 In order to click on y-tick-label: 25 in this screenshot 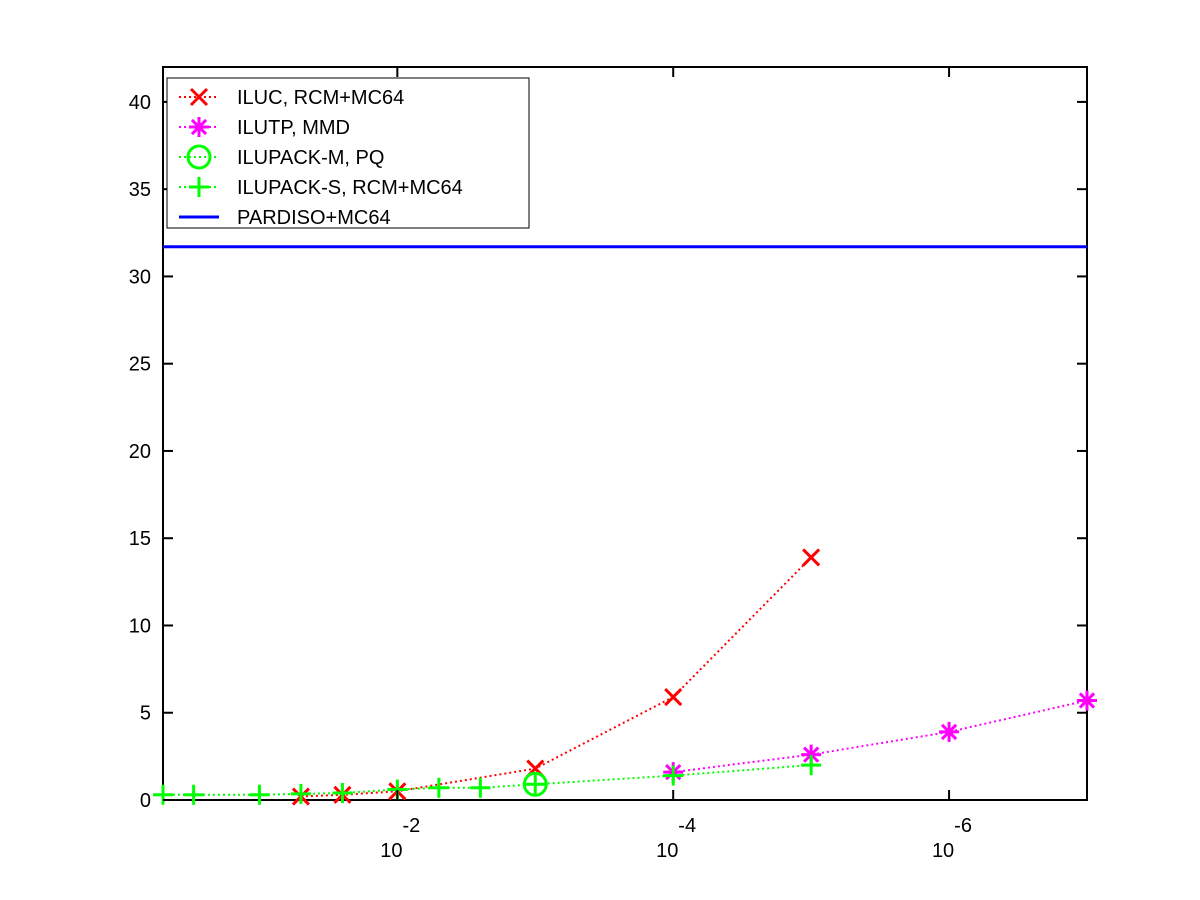, I will do `click(140, 365)`.